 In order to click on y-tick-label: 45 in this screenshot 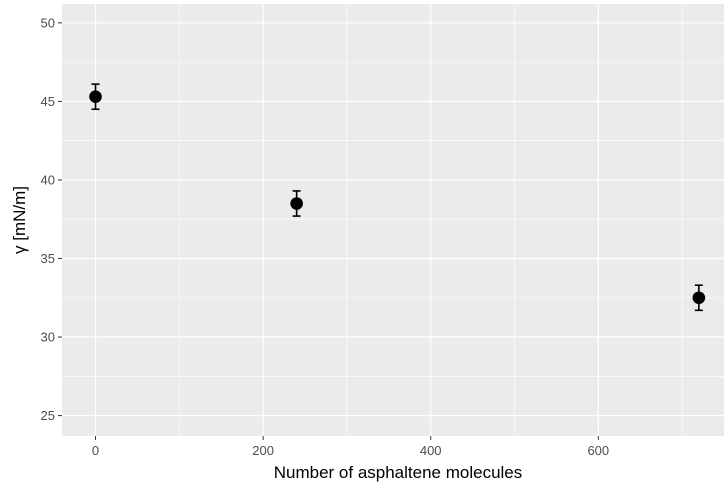, I will do `click(48, 101)`.